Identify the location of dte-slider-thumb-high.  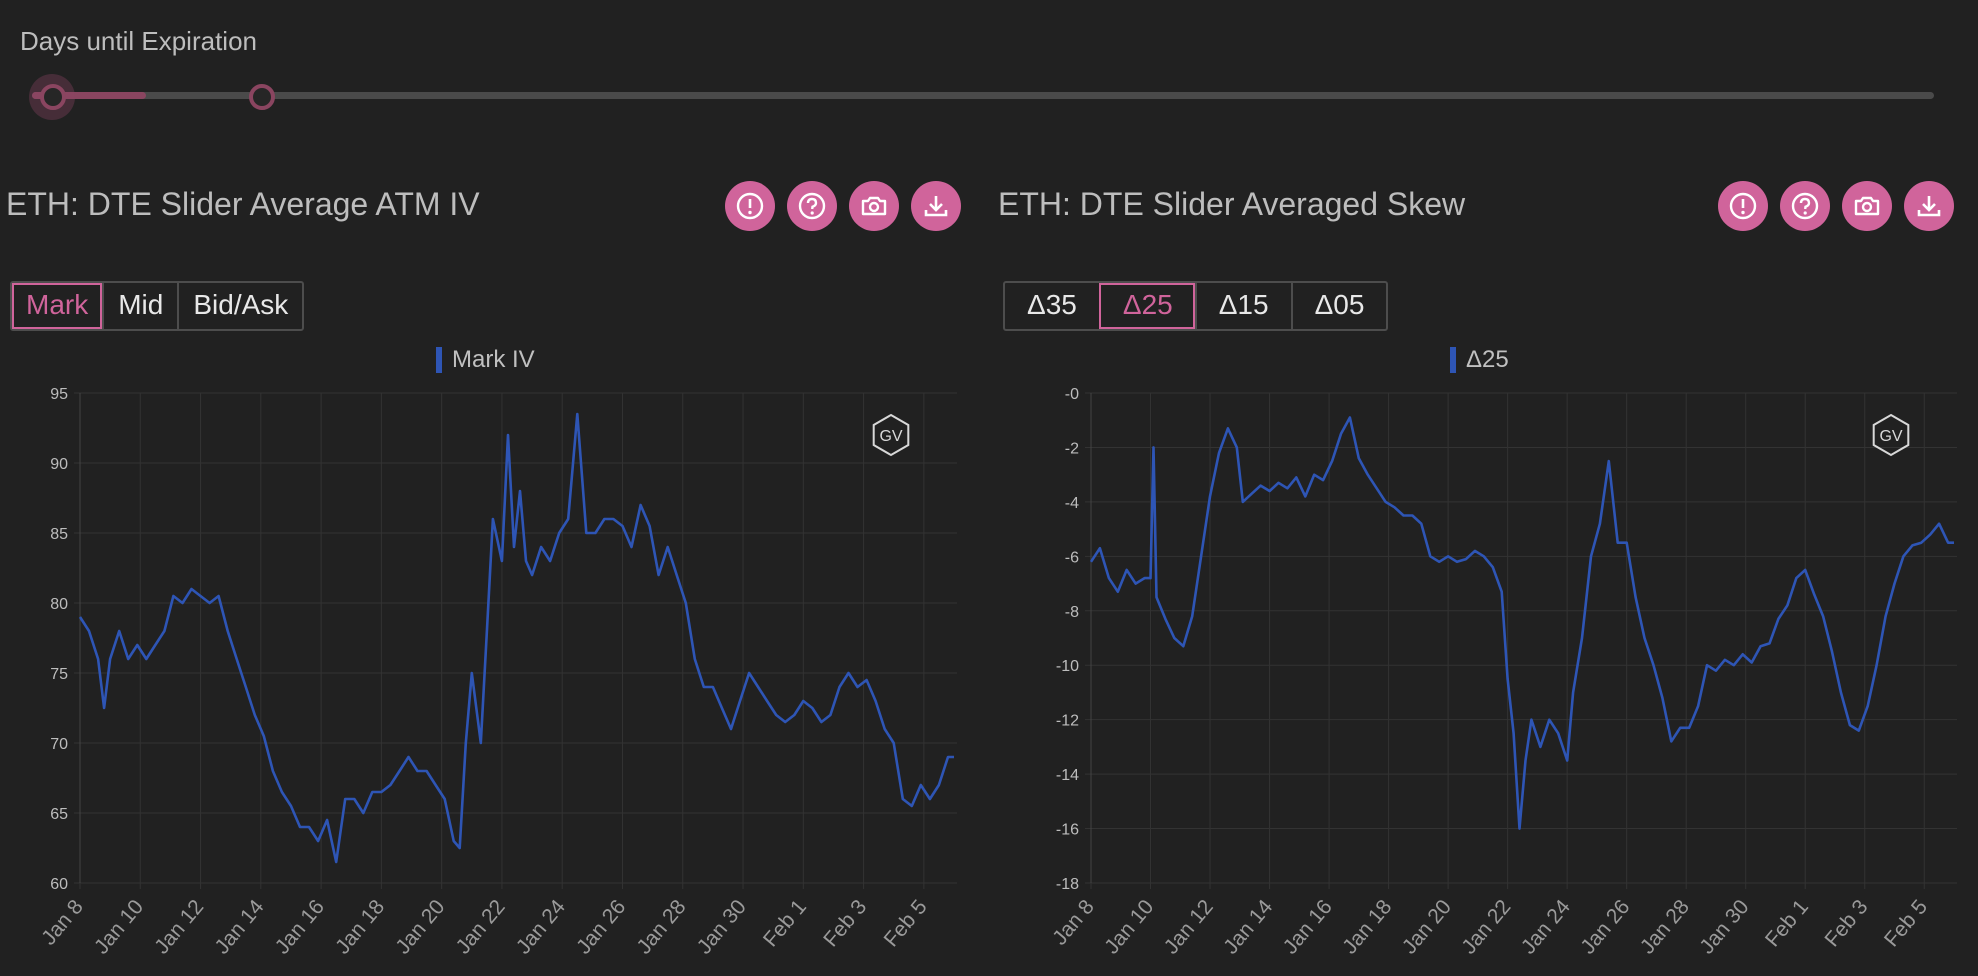
(262, 97).